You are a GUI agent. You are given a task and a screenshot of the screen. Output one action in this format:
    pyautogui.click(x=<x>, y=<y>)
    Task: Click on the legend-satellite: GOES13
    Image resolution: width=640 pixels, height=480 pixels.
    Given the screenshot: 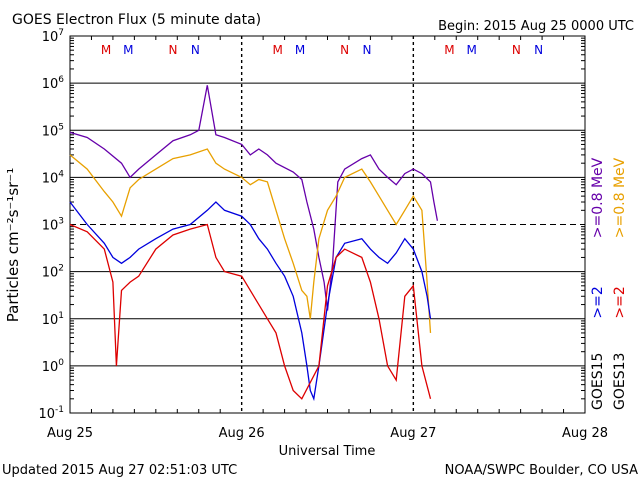 What is the action you would take?
    pyautogui.click(x=620, y=381)
    